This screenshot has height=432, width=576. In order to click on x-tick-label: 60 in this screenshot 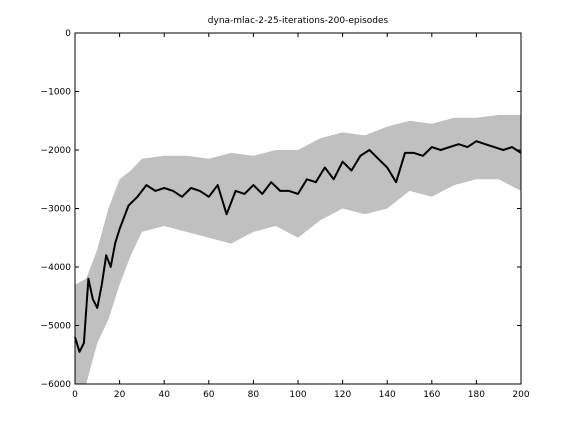, I will do `click(209, 395)`.